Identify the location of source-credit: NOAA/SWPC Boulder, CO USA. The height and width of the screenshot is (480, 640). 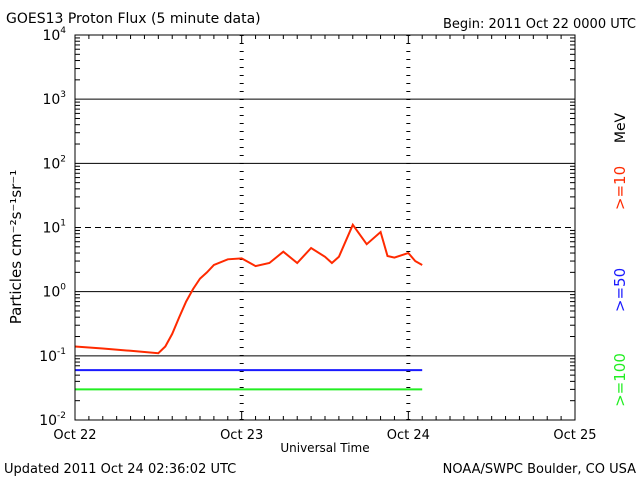
(539, 469).